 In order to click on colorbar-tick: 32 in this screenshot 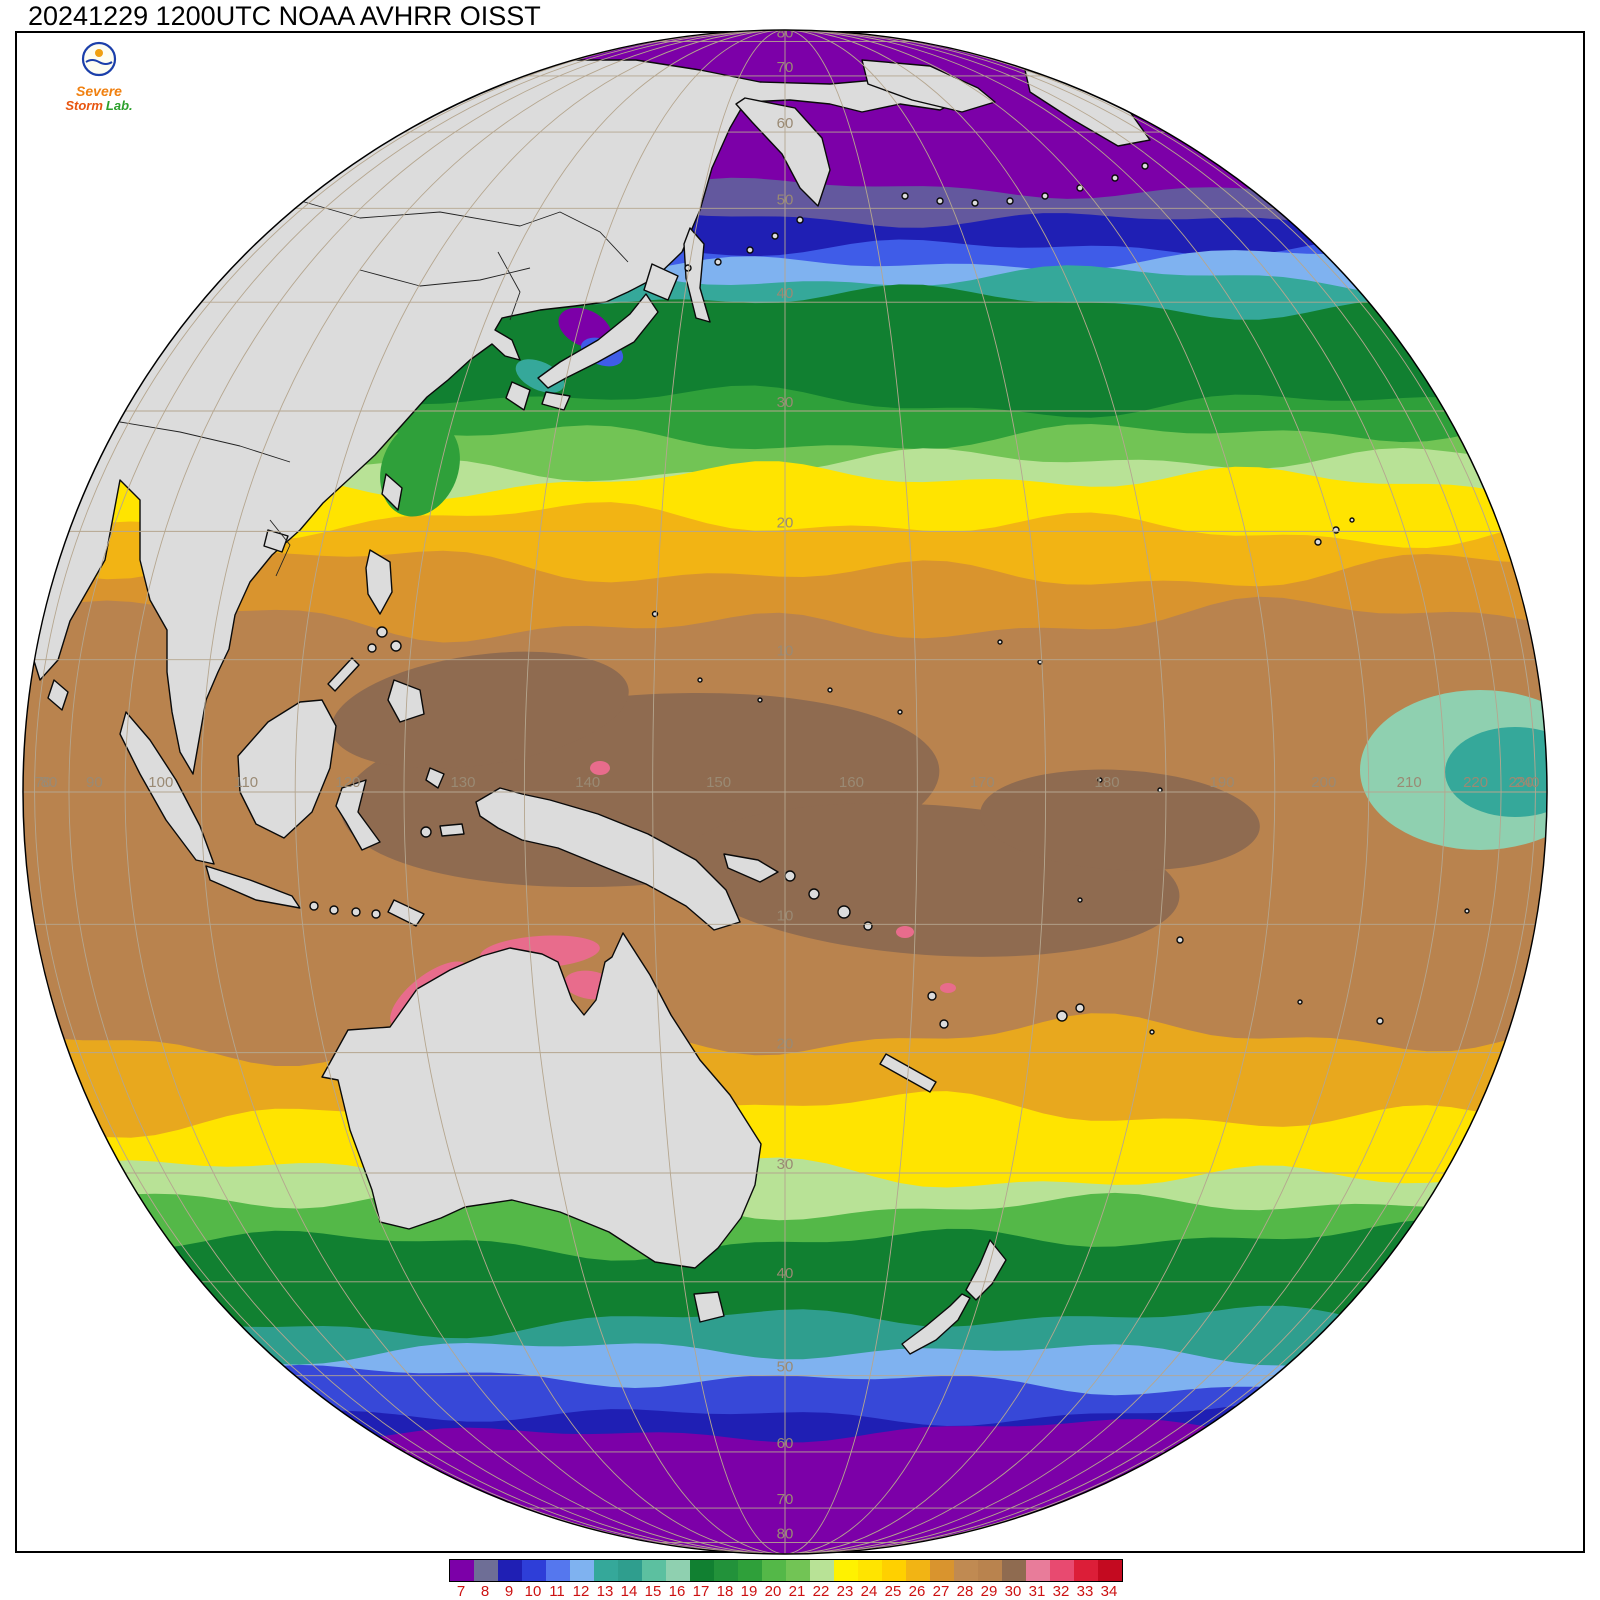, I will do `click(1061, 1591)`.